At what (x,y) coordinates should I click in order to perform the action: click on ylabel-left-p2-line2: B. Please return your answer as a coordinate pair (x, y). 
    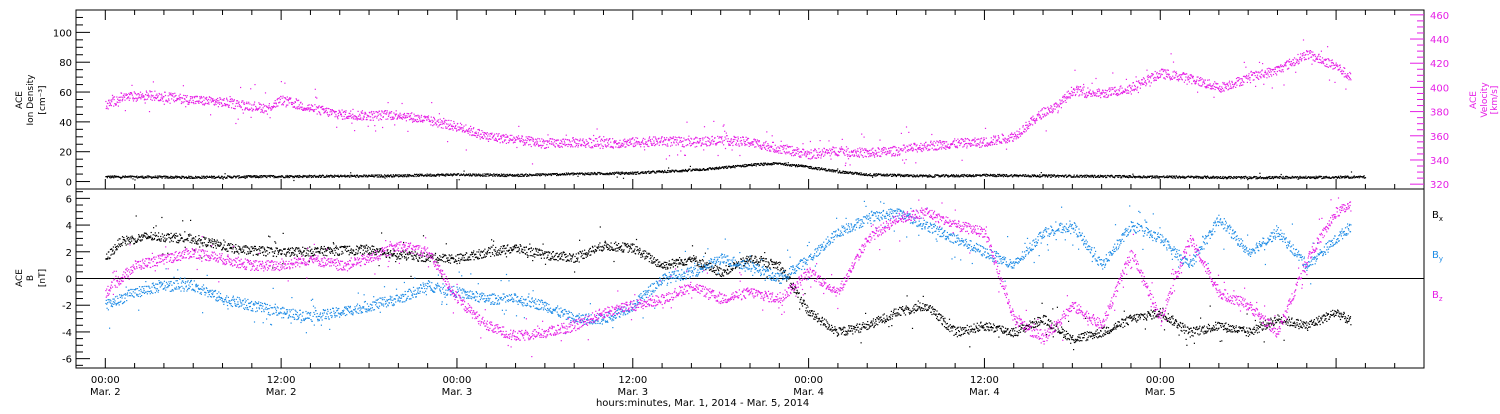
    Looking at the image, I should click on (31, 278).